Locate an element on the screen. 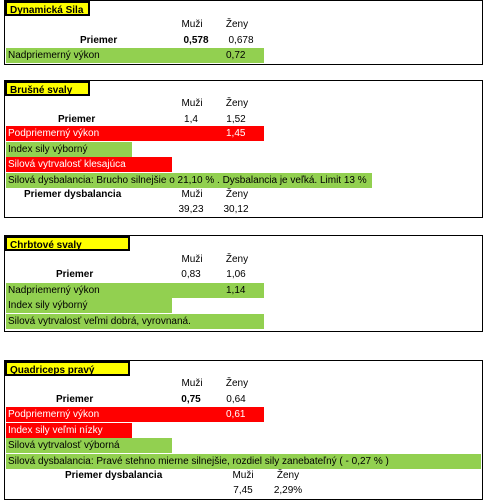 The height and width of the screenshot is (500, 483). performance-row: Podpriemerný výkon 1,45 is located at coordinates (135, 133).